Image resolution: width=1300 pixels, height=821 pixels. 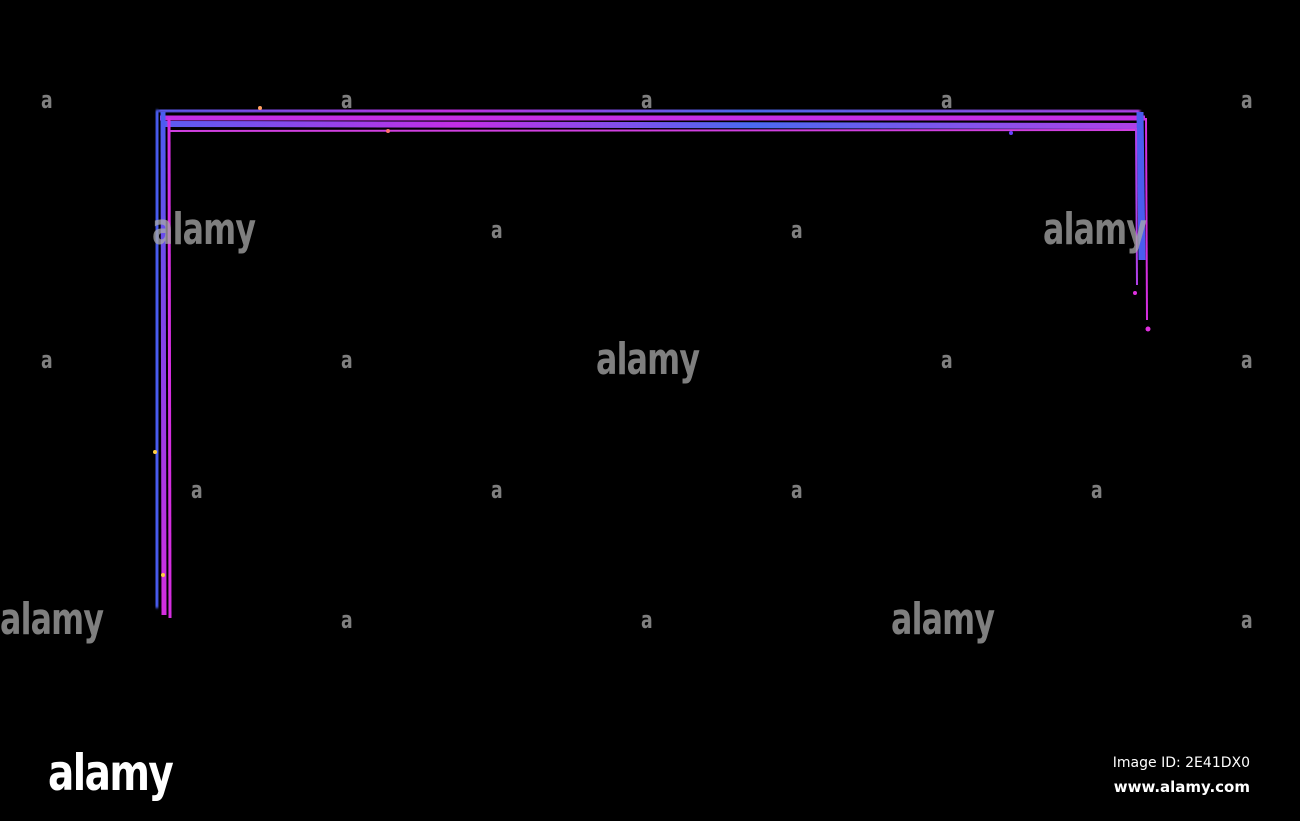 What do you see at coordinates (111, 773) in the screenshot?
I see `alamy-logo: alamy` at bounding box center [111, 773].